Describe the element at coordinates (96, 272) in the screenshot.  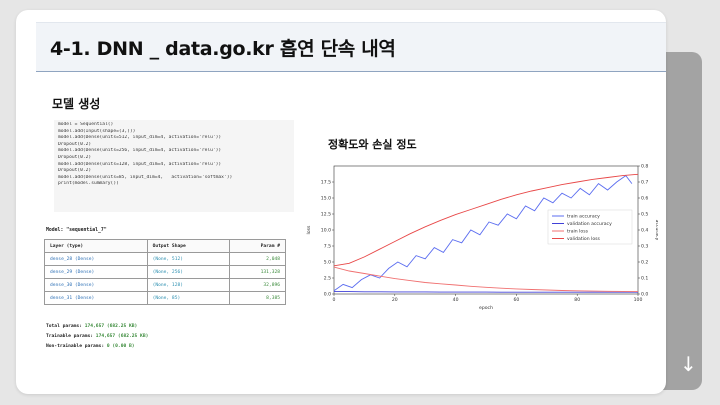
I see `layer-cell: dense_29 (Dense)` at that location.